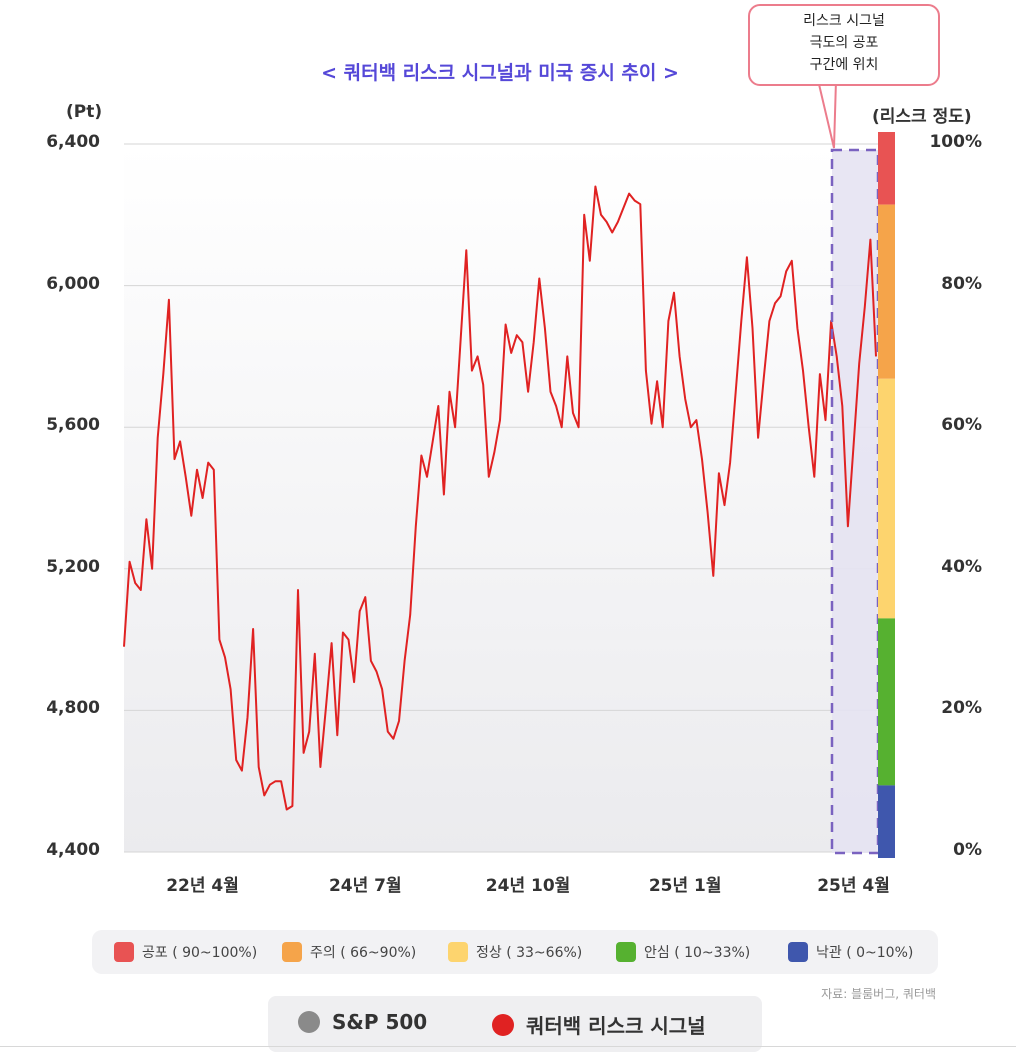 This screenshot has width=1016, height=1055. I want to click on y-axis-right-tick: 80%, so click(961, 283).